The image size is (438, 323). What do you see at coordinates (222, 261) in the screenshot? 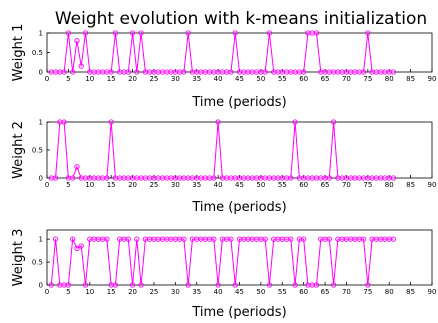
I see `weight-3-series-line` at bounding box center [222, 261].